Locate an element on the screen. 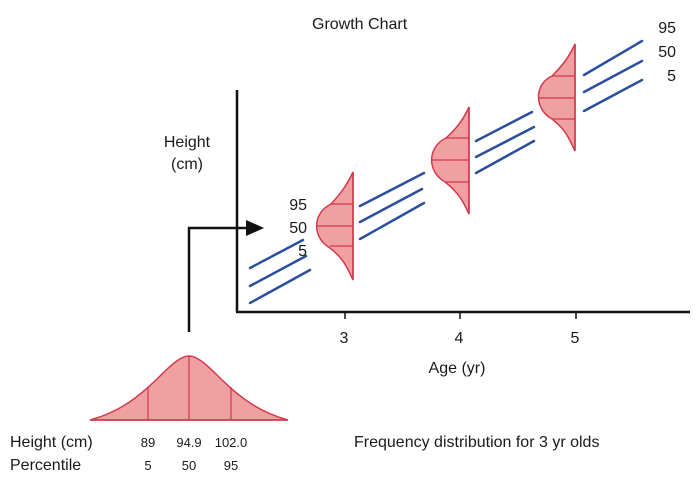 The image size is (700, 481). percentile-label-pointer-5: 5 is located at coordinates (302, 251).